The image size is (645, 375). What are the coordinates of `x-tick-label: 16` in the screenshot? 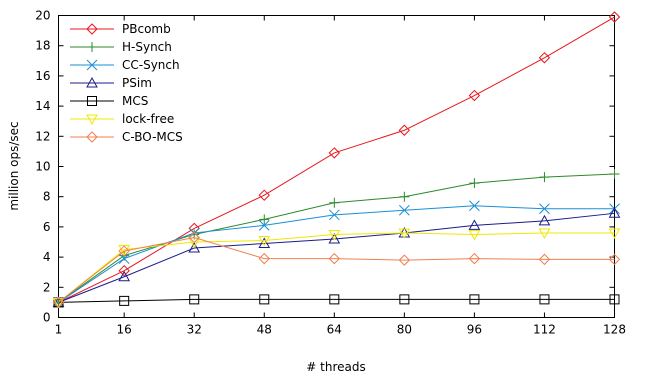 It's located at (124, 330).